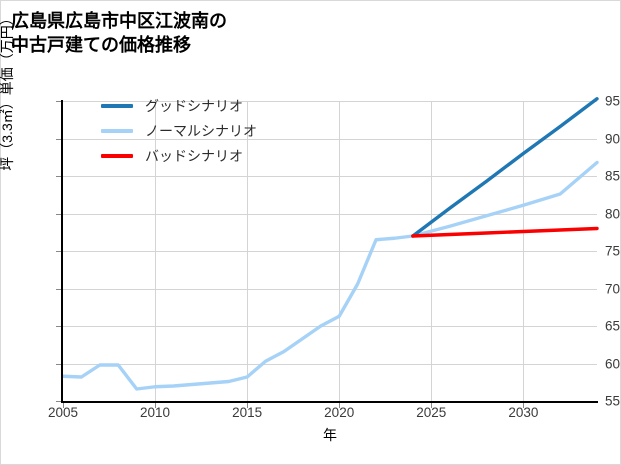 The image size is (621, 465). What do you see at coordinates (63, 412) in the screenshot?
I see `x-tick-label: 2005` at bounding box center [63, 412].